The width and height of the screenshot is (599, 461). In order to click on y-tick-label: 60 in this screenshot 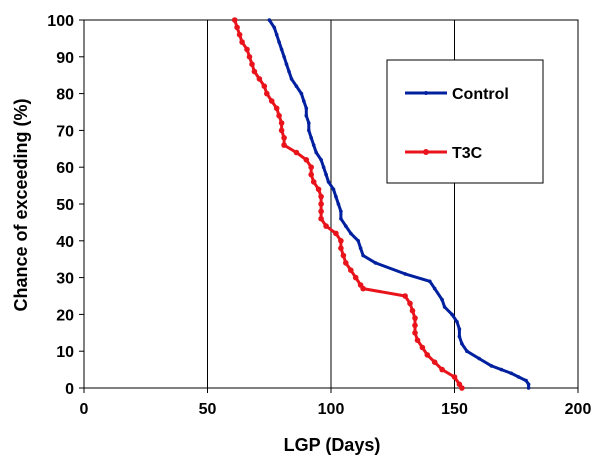, I will do `click(65, 168)`.